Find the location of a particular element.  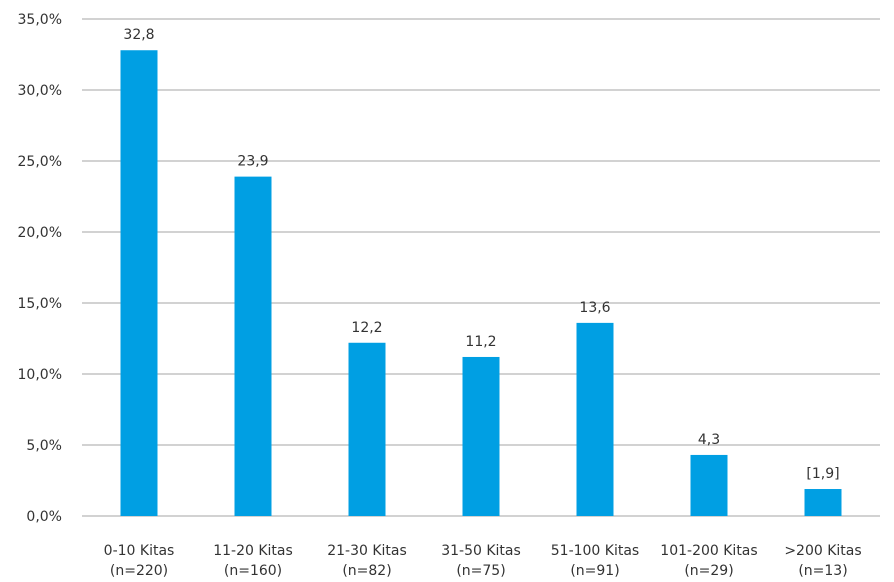

x-tick-label: 0-10 Kitas is located at coordinates (139, 551).